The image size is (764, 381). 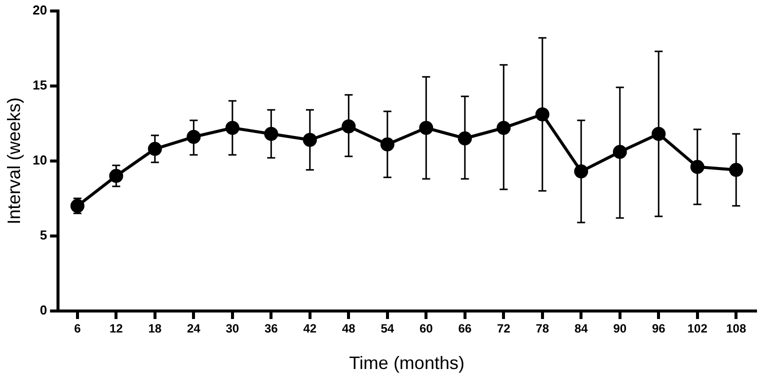 I want to click on x-tick-label: 102, so click(x=697, y=329).